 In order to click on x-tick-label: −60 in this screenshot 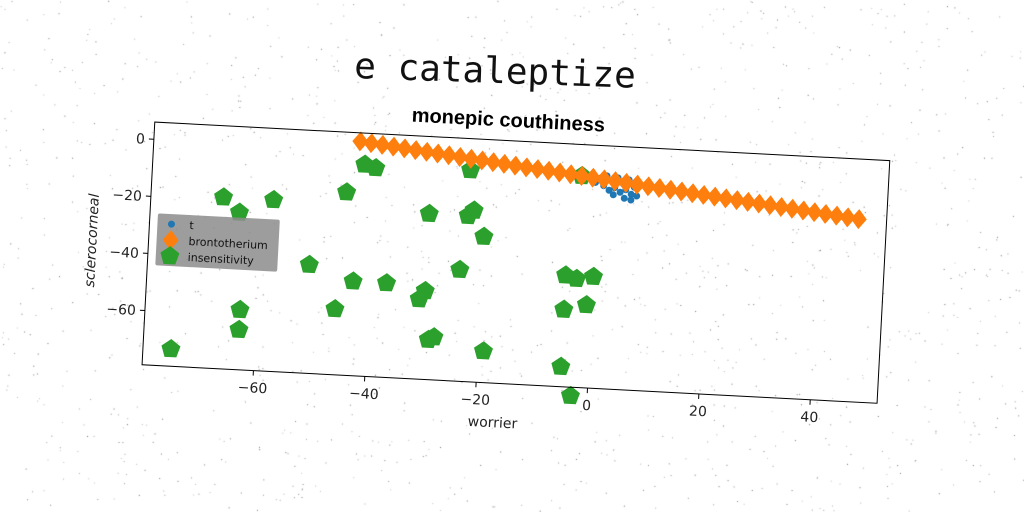, I will do `click(252, 389)`.